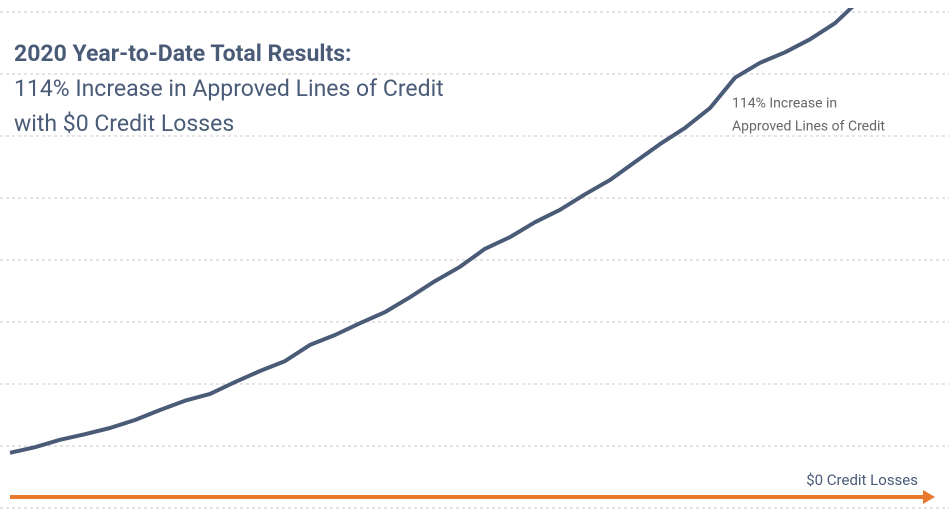 The height and width of the screenshot is (520, 949). I want to click on annotation: Approved Lines of Credit, so click(808, 127).